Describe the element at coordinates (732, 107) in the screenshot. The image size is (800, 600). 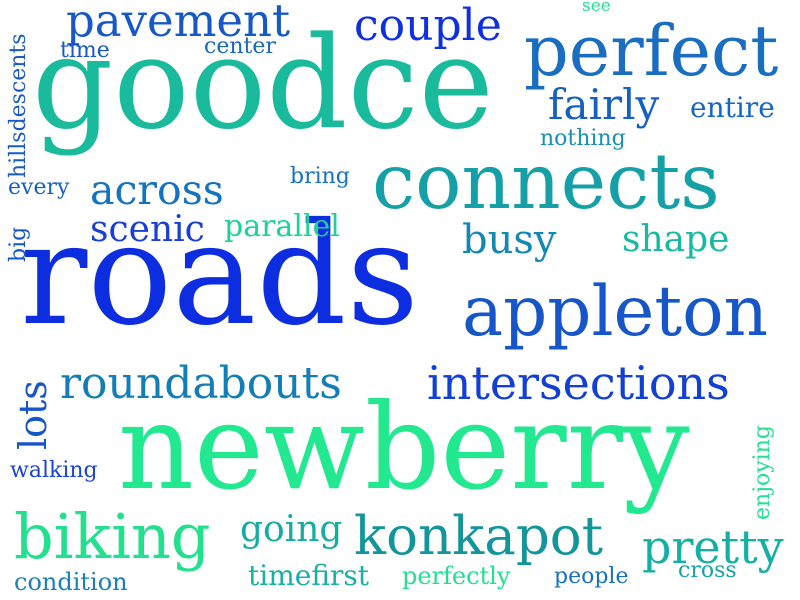
I see `word-entire: entire` at that location.